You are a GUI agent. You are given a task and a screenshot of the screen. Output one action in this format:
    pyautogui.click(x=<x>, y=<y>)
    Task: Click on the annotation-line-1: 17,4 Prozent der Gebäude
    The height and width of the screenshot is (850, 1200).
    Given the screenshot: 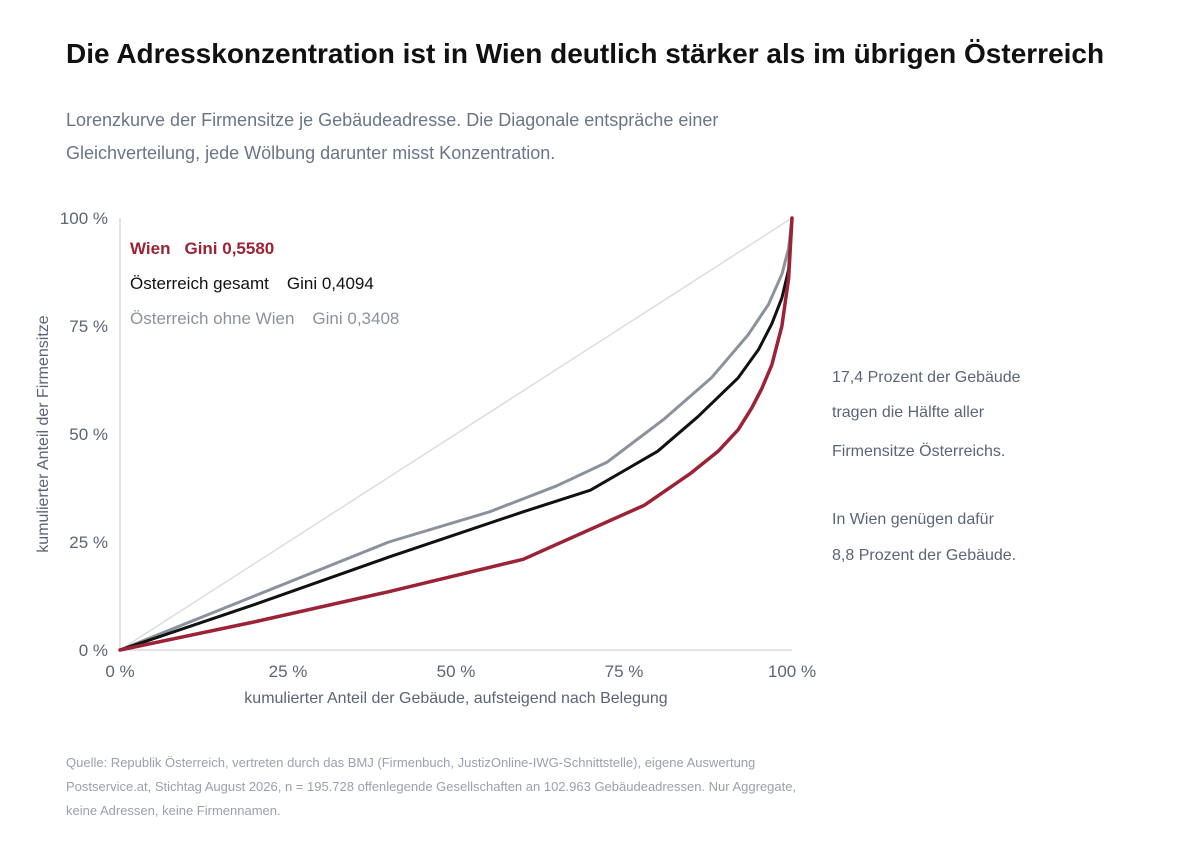 What is the action you would take?
    pyautogui.click(x=926, y=377)
    